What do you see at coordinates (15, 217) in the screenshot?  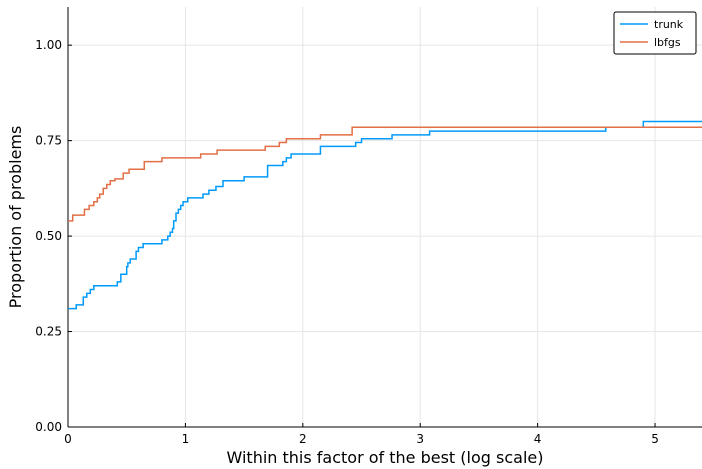 I see `y-axis-label: Proportion of problems` at bounding box center [15, 217].